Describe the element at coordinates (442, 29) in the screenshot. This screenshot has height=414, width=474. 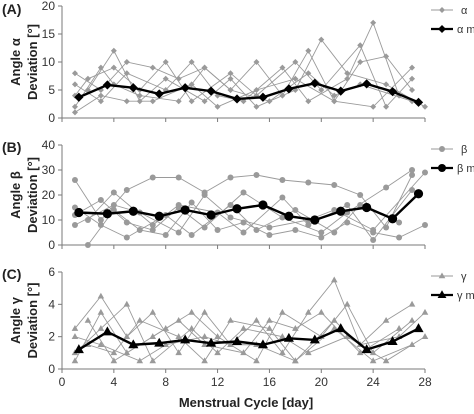
I see `legend-mean-marker` at that location.